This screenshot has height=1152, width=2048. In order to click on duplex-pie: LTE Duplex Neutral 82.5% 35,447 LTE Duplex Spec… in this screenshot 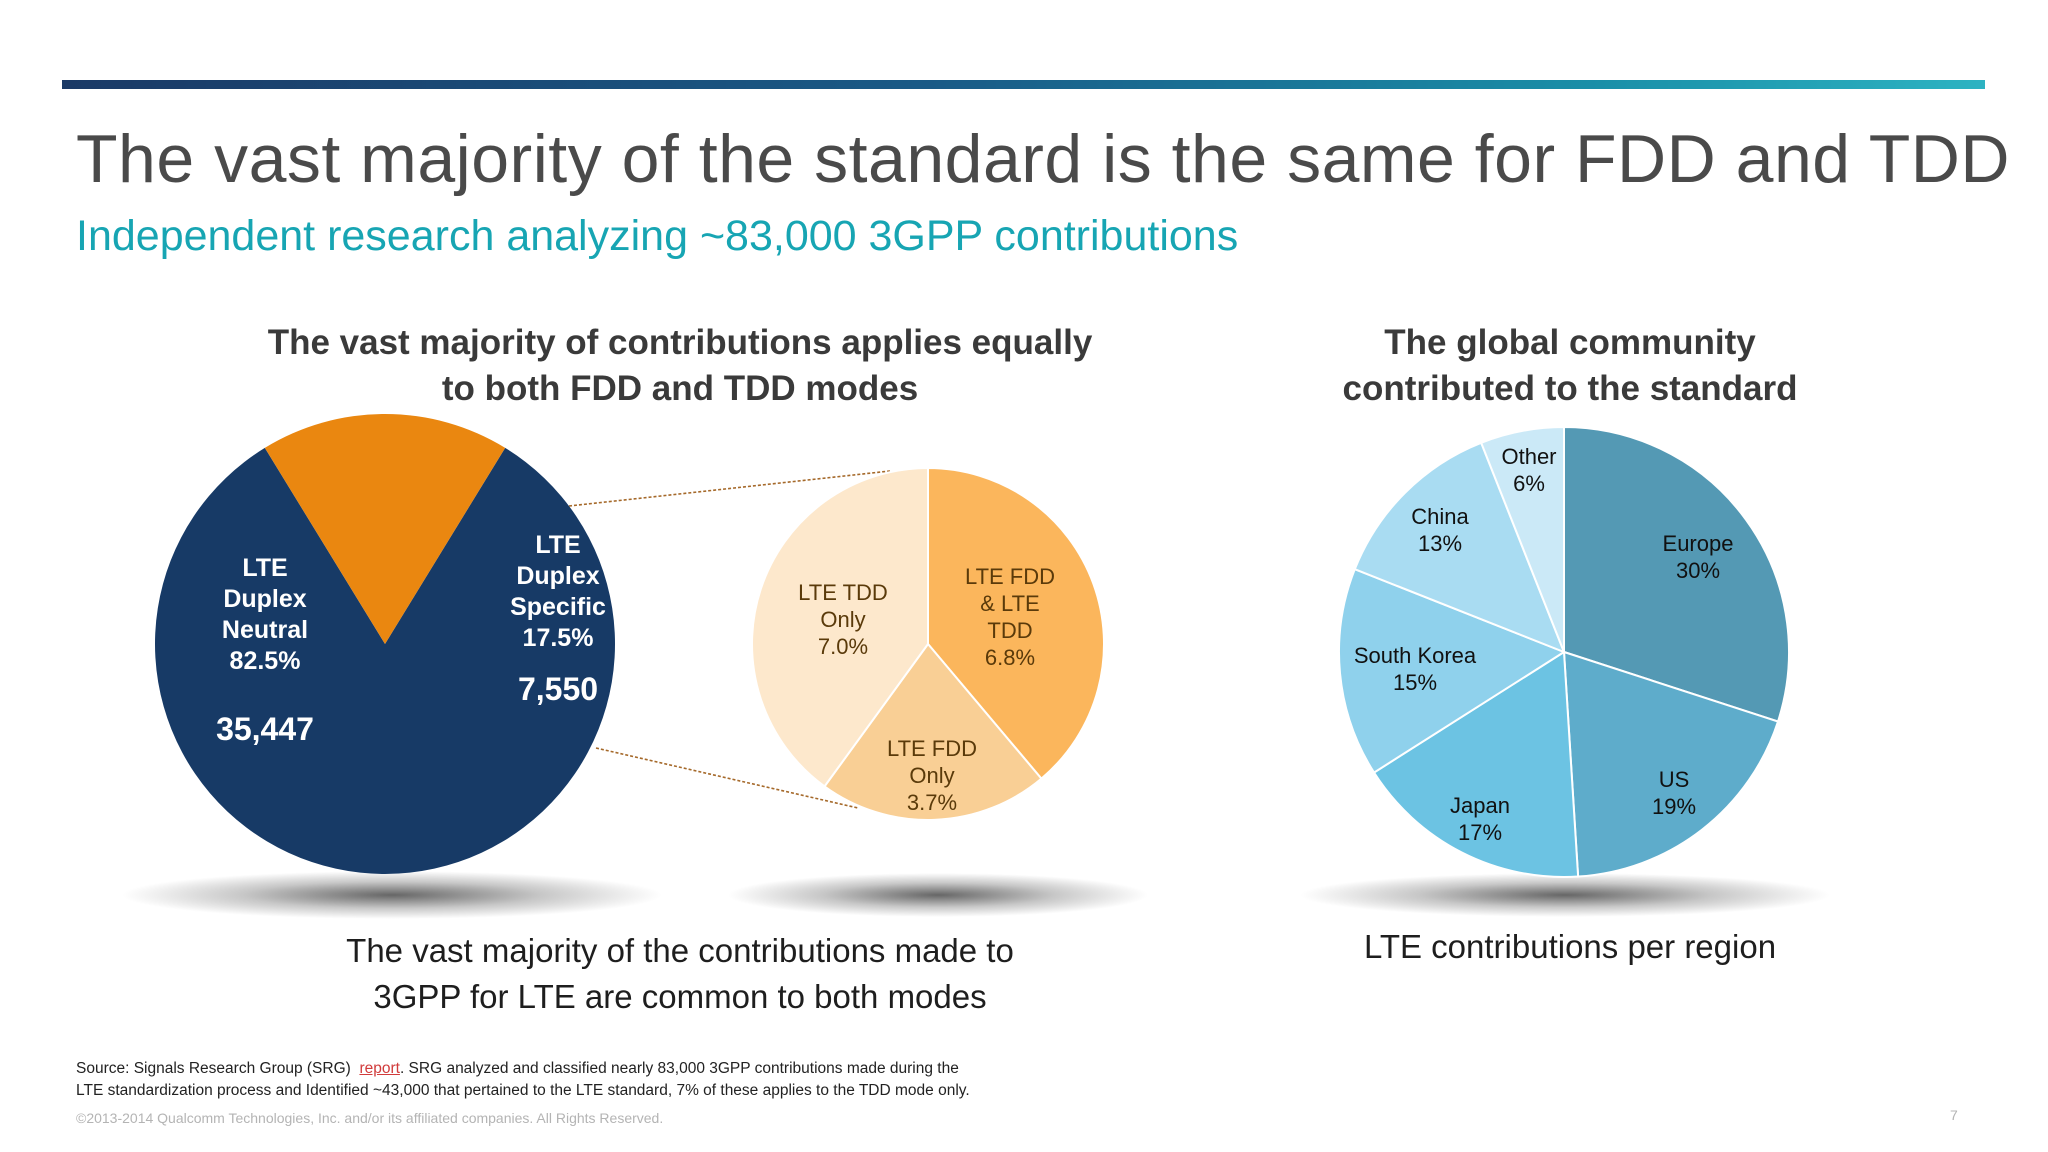, I will do `click(384, 644)`.